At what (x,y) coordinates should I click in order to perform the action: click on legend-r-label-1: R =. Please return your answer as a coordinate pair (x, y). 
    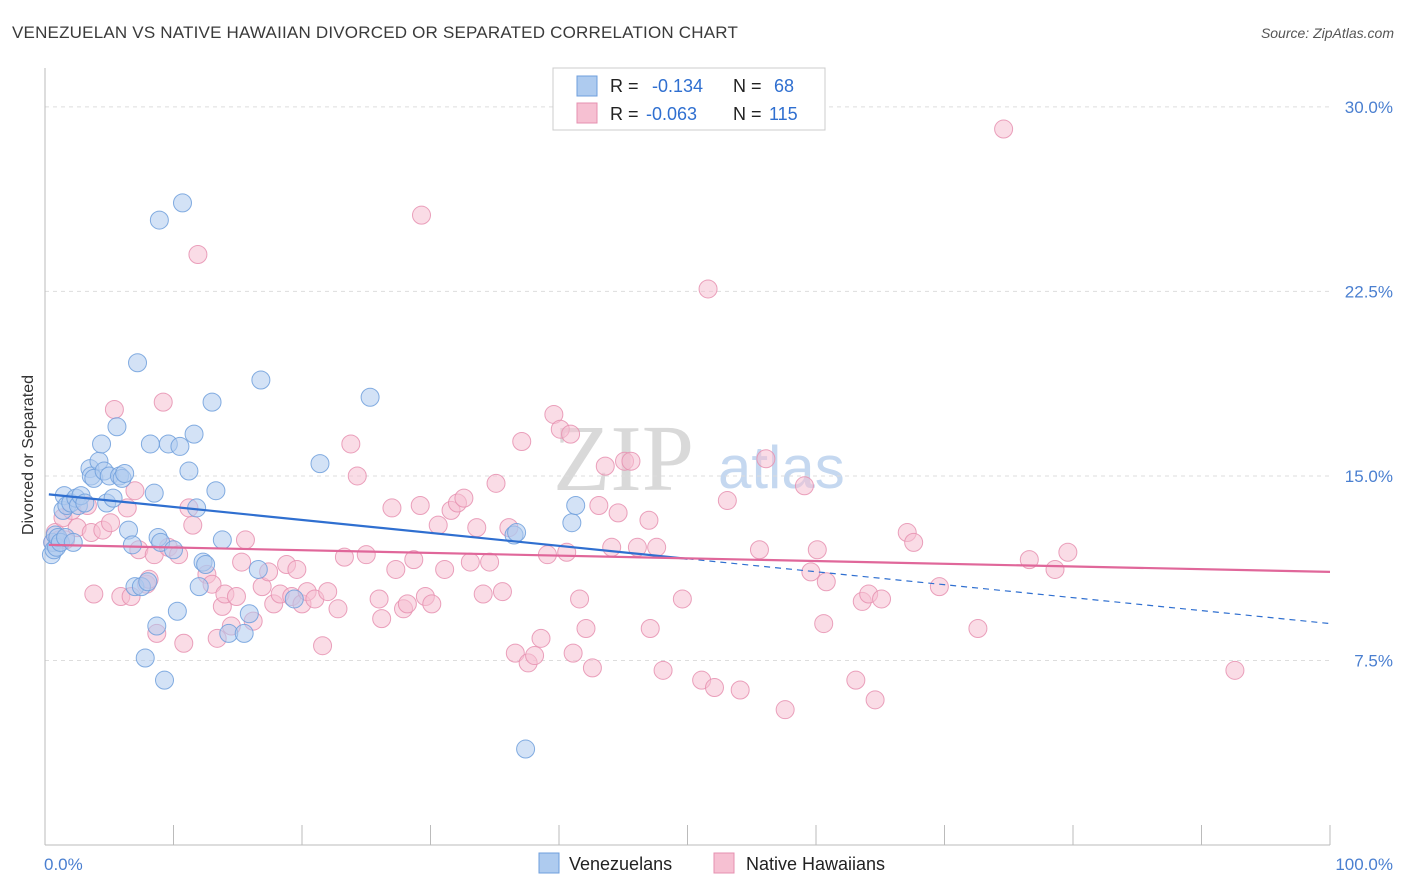
    Looking at the image, I should click on (624, 86).